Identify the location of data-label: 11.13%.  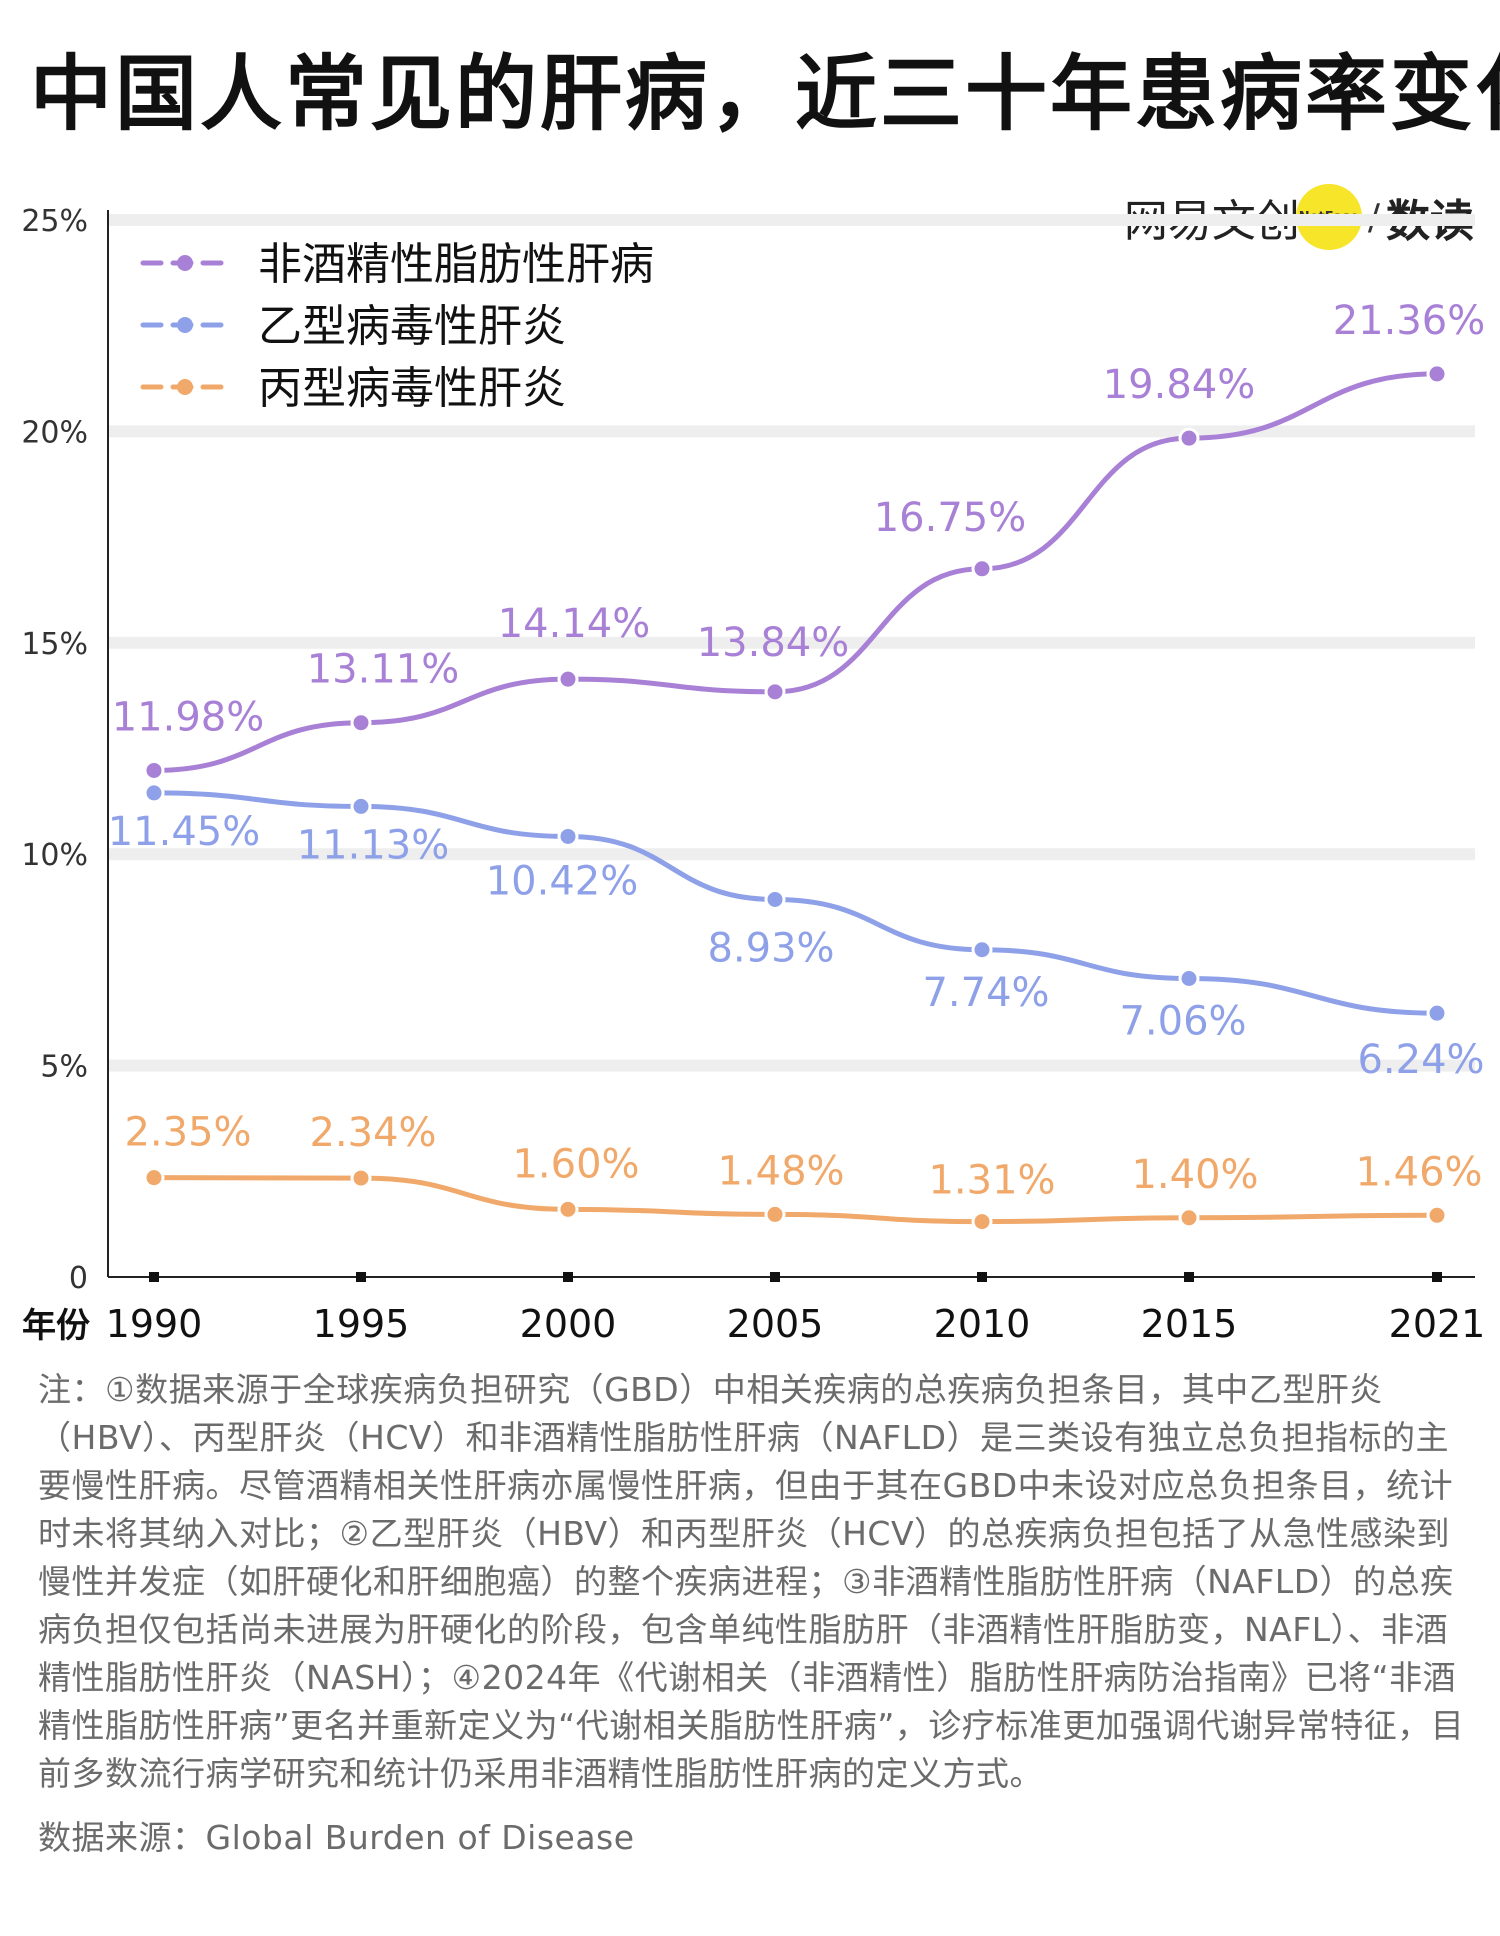
(373, 845).